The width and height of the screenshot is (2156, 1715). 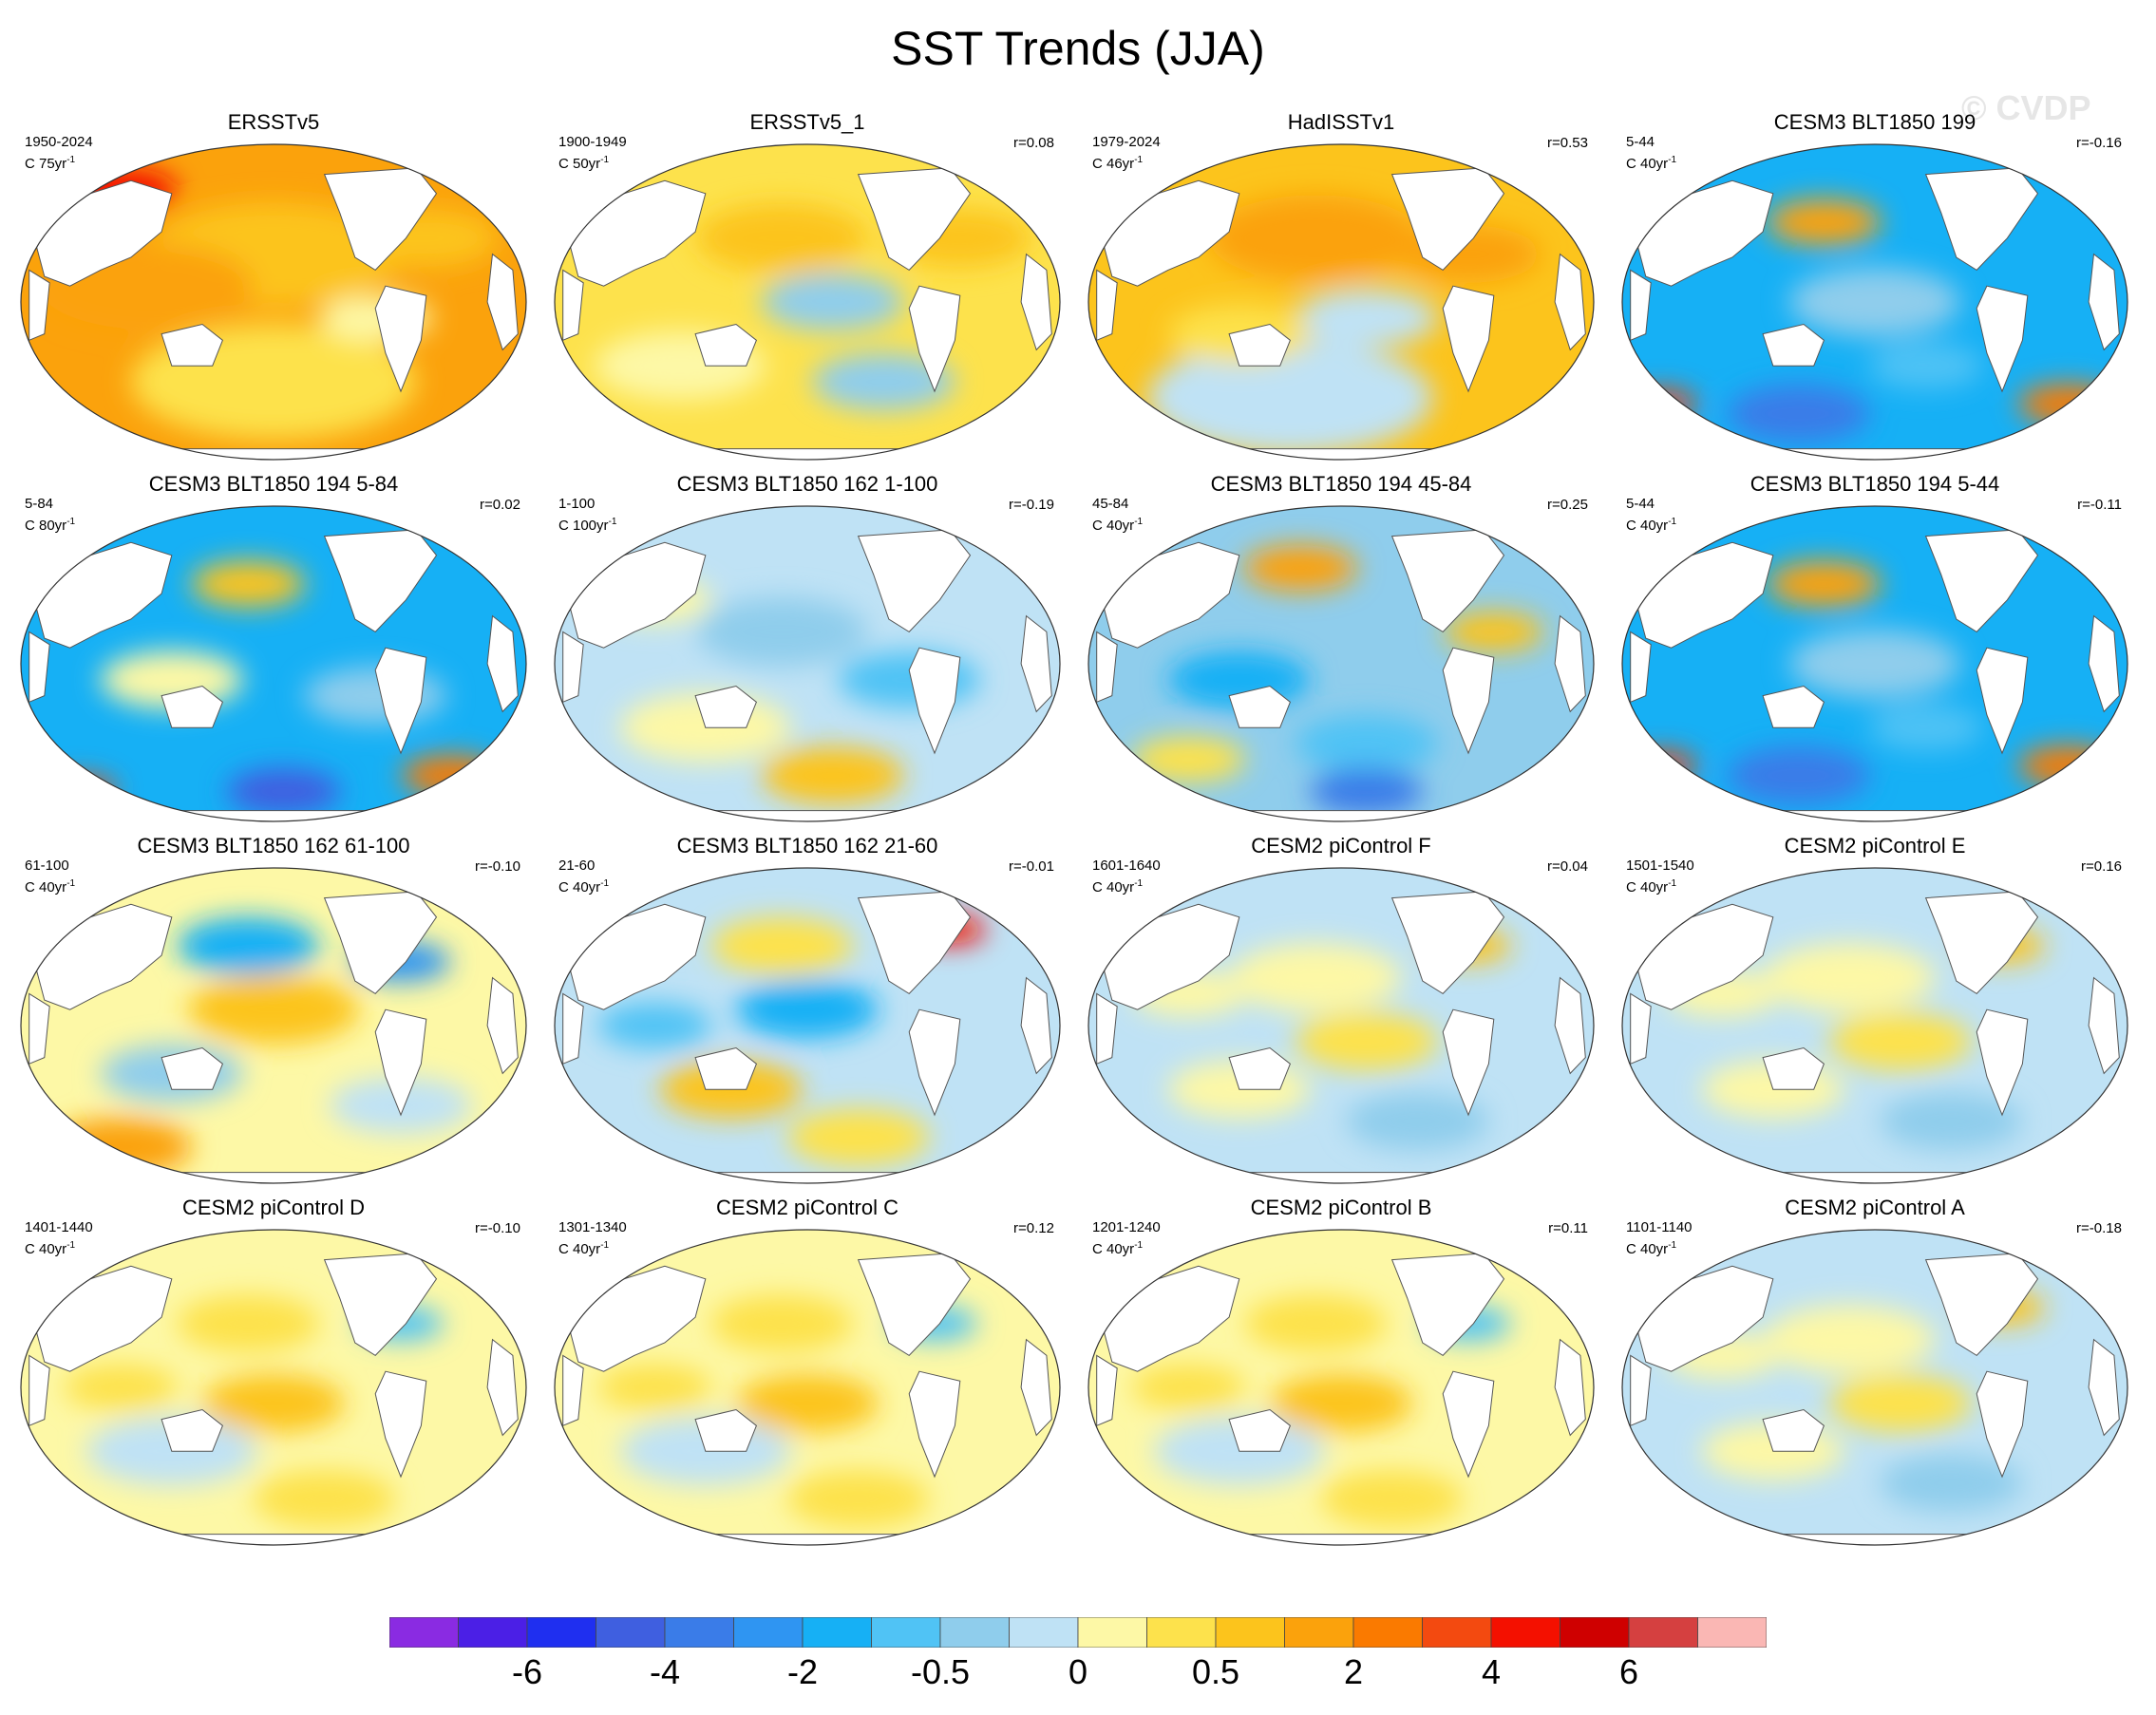 I want to click on panel-units: C 50yr-1, so click(x=584, y=163).